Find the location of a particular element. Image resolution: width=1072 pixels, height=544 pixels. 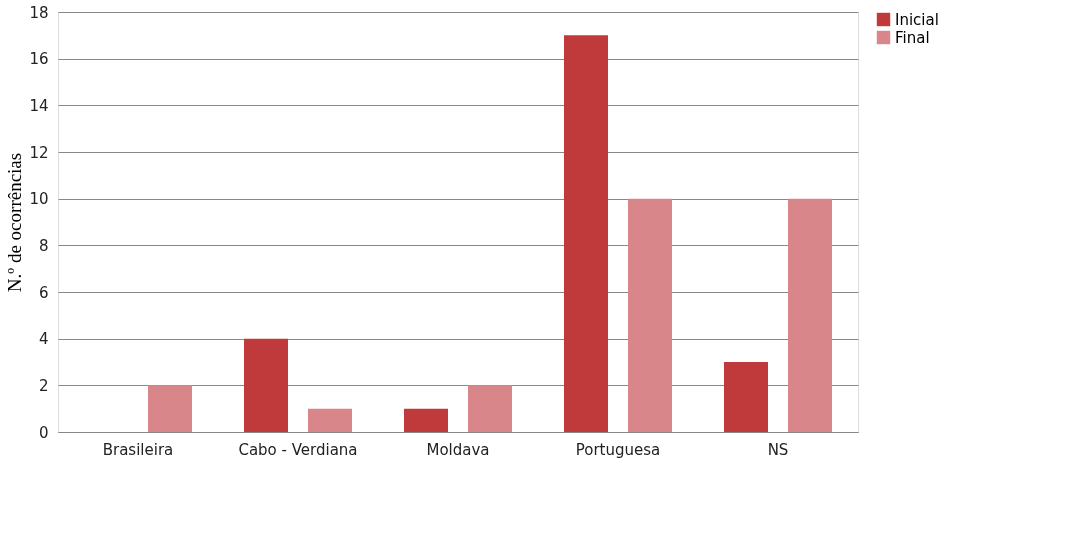

x-tick-label: NS is located at coordinates (778, 449).